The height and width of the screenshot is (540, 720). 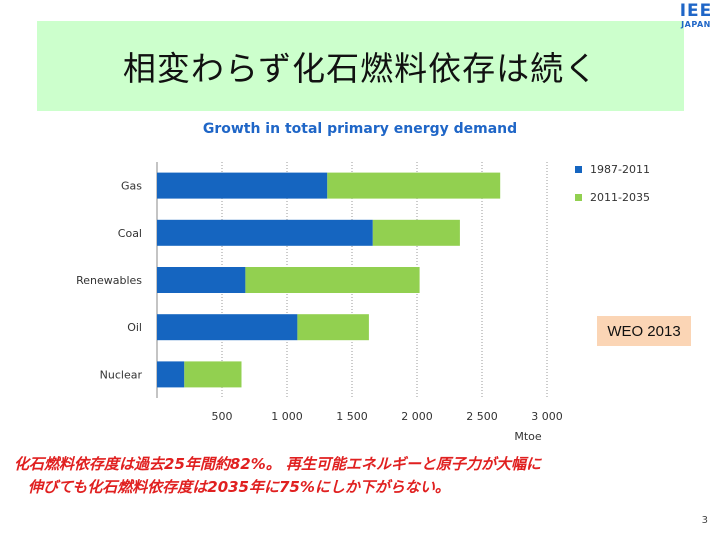 What do you see at coordinates (696, 24) in the screenshot?
I see `logo-text-bottom: JAPAN` at bounding box center [696, 24].